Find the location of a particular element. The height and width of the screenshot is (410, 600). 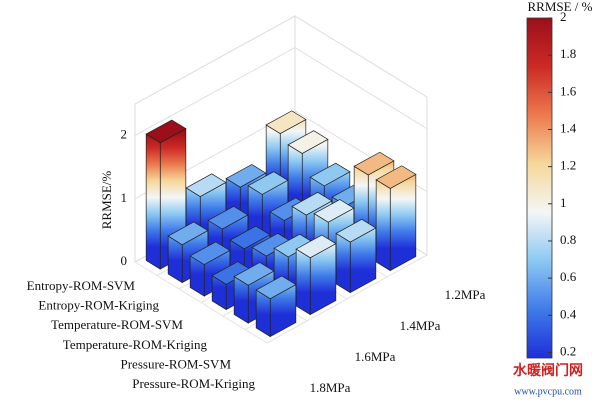

floor-grid is located at coordinates (201, 302).